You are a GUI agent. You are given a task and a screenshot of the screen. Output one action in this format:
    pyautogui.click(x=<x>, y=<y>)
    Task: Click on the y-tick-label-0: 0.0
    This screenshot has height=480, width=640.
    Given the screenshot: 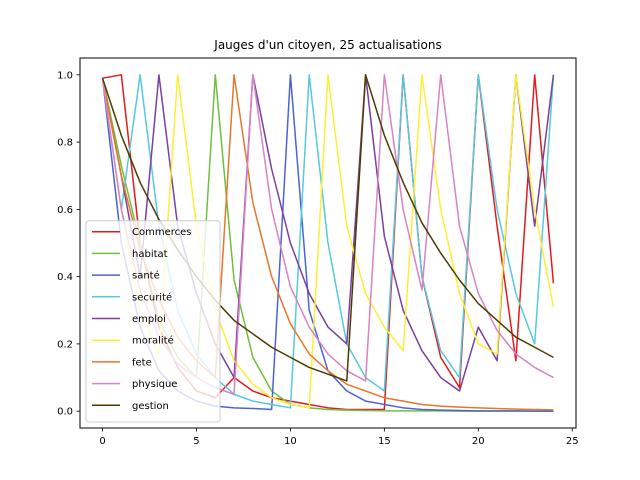 What is the action you would take?
    pyautogui.click(x=65, y=412)
    